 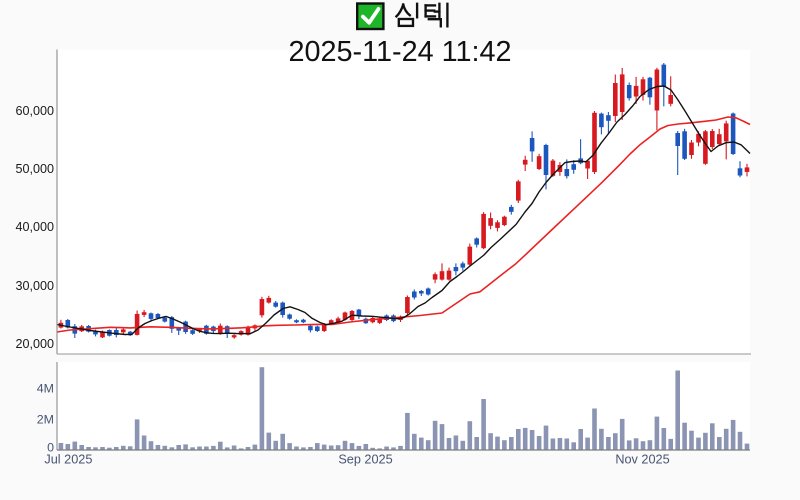 I want to click on svg-text: 60,000, so click(x=34, y=111).